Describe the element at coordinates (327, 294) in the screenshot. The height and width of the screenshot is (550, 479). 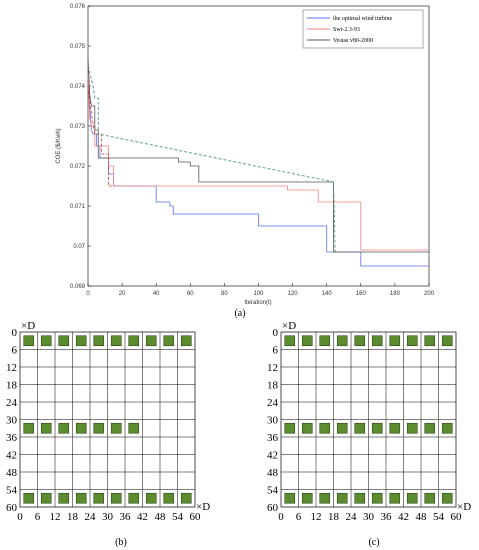
I see `x-tick-label: 140` at that location.